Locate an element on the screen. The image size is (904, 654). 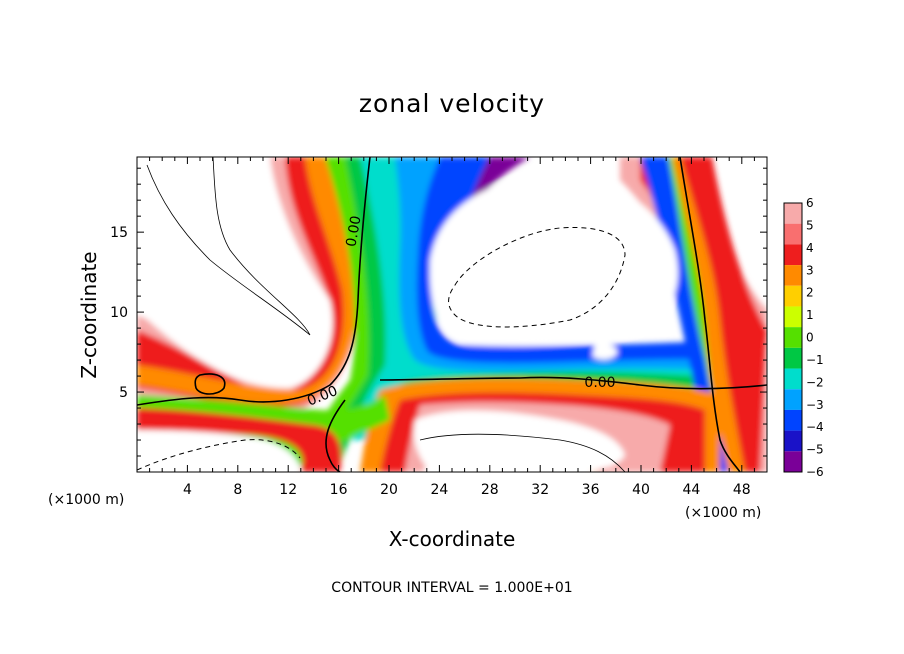
colorbar: 6 5 4 3 2 1 0 −1 −2 −3 −4 −5 −6 is located at coordinates (803, 337).